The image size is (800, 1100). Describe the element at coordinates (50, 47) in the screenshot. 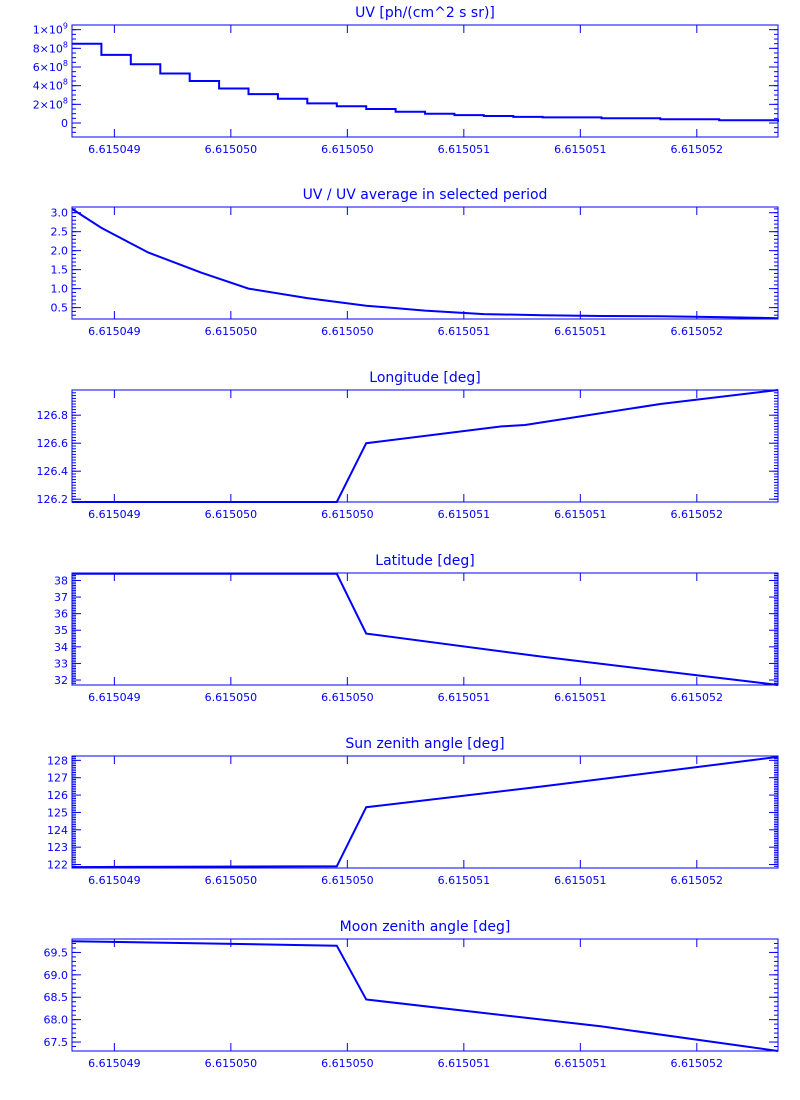

I see `y-tick-label: 8×10⁸` at that location.